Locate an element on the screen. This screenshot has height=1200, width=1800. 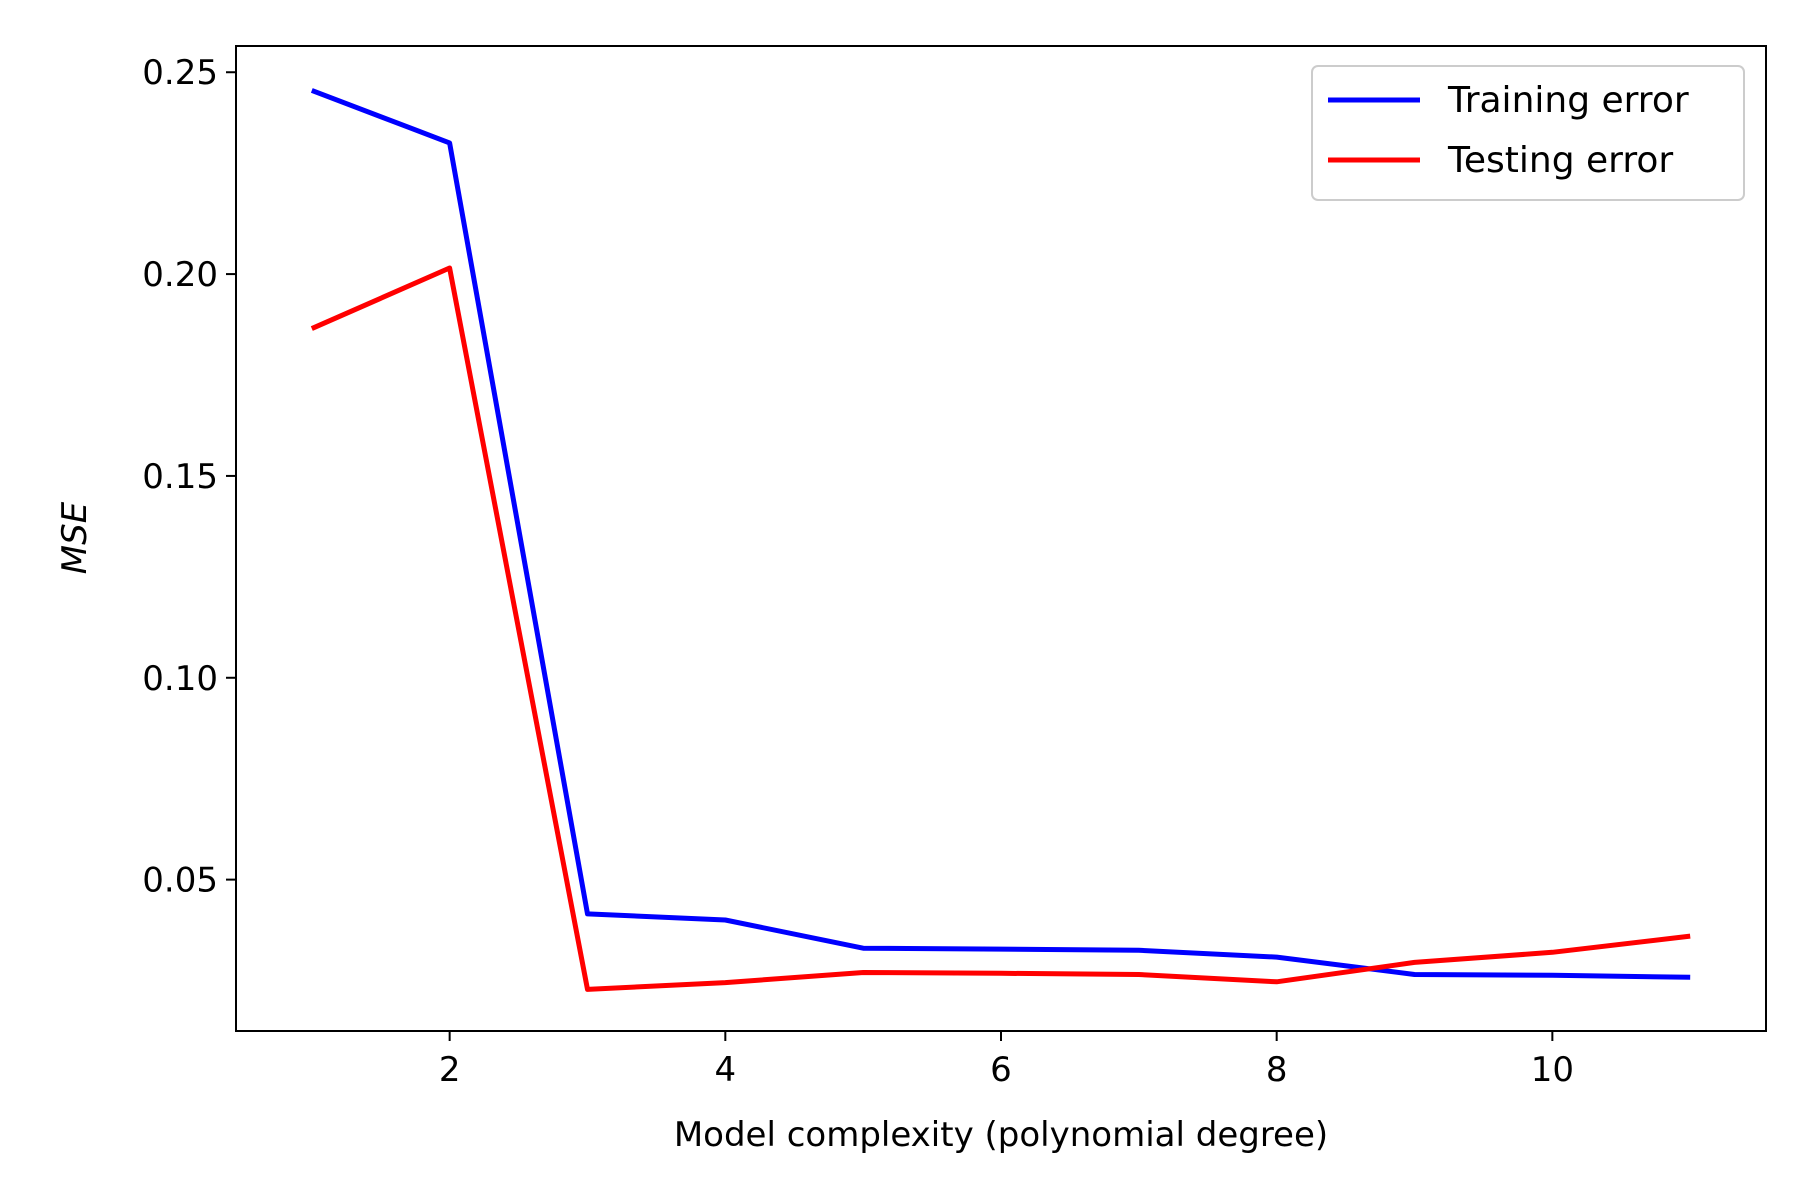
y-tick-label: 0.15 is located at coordinates (180, 477).